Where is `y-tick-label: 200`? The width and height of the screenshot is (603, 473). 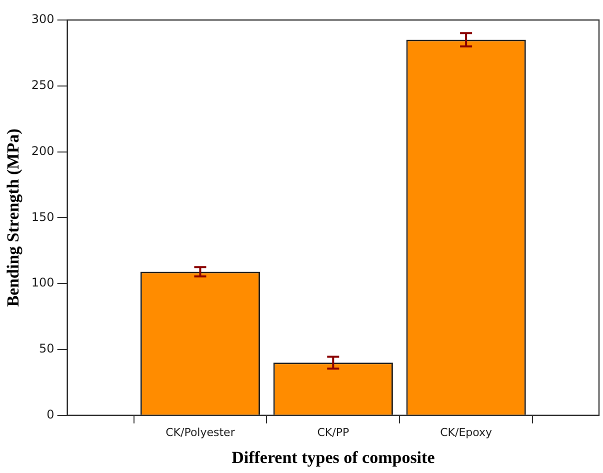 y-tick-label: 200 is located at coordinates (42, 151).